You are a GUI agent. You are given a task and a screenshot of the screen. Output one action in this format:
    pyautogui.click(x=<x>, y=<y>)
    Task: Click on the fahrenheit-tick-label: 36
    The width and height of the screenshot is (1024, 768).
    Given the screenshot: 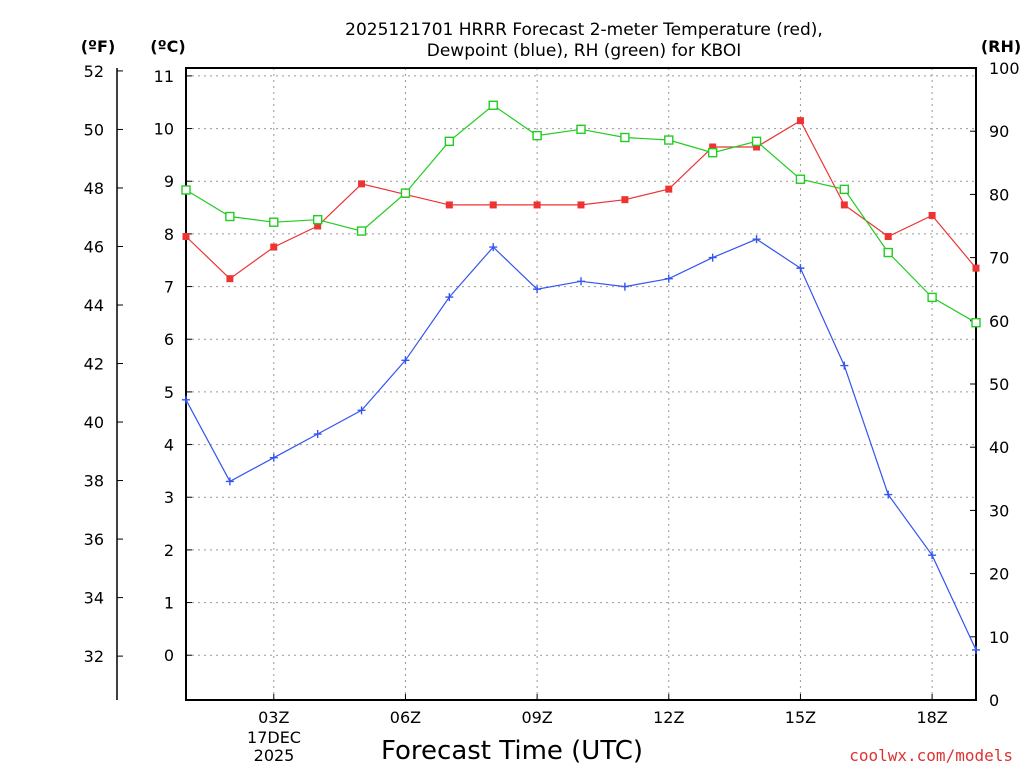 What is the action you would take?
    pyautogui.click(x=94, y=539)
    